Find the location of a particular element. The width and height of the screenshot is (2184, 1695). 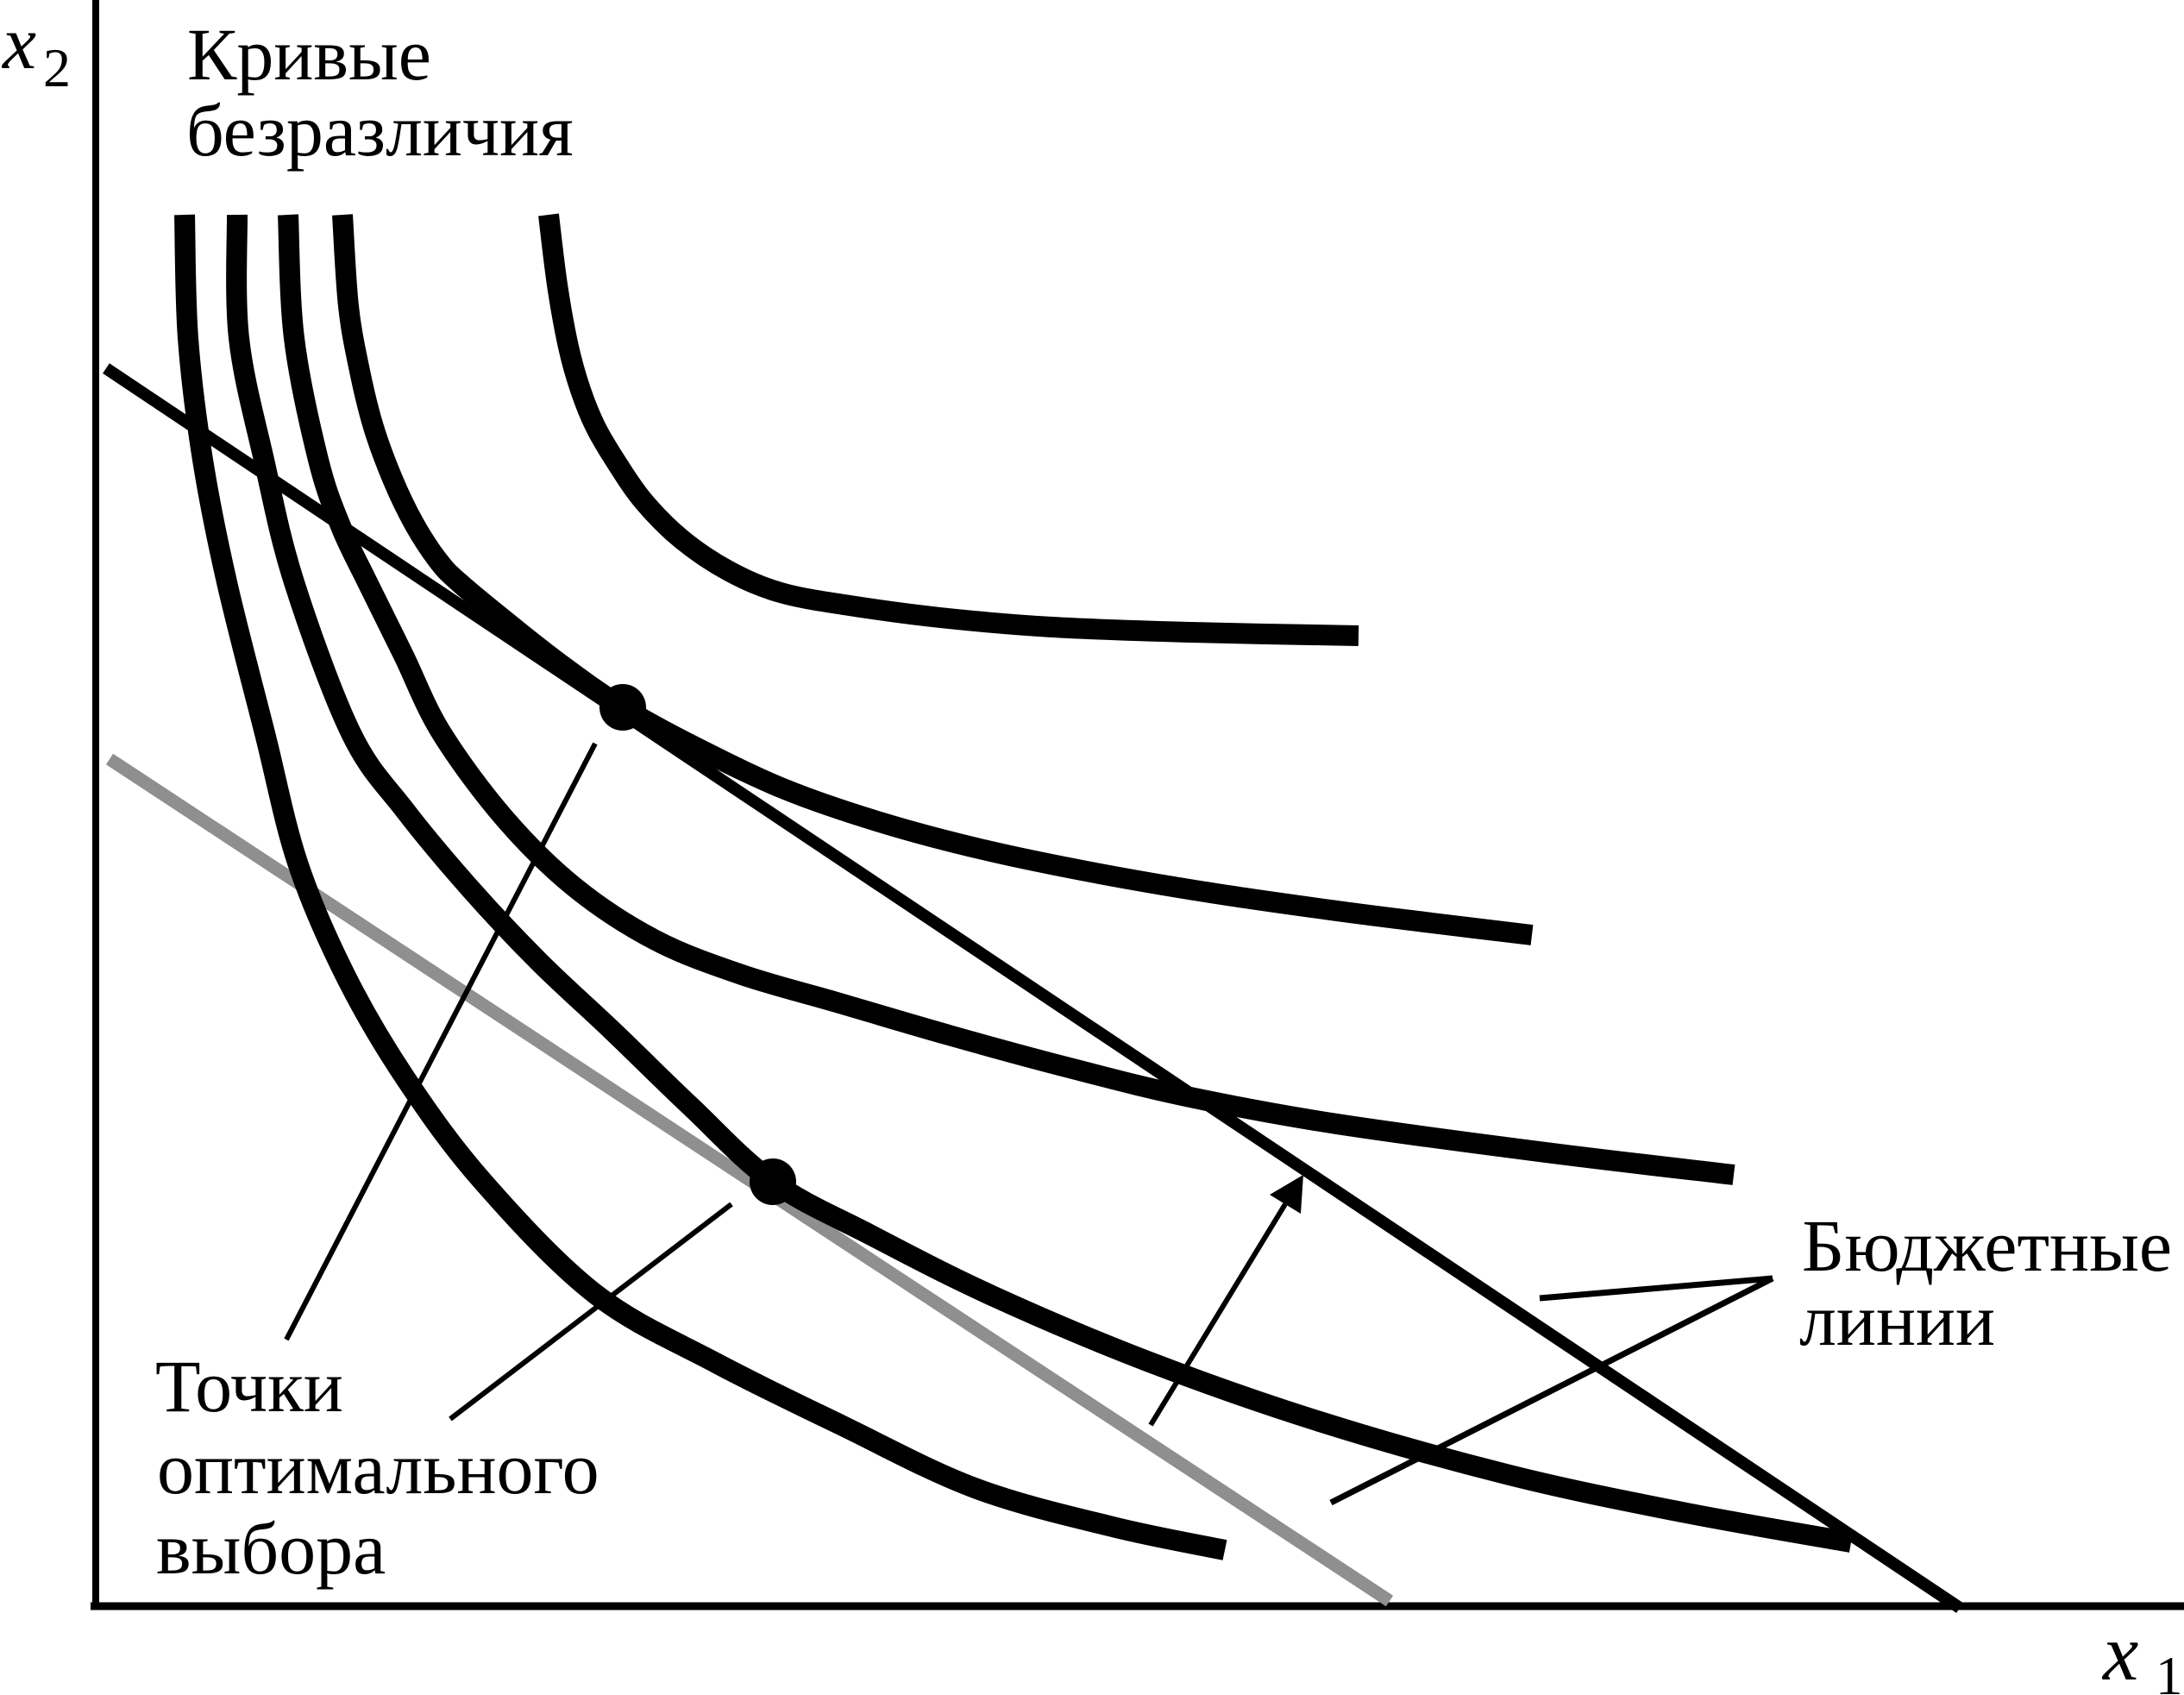

svg-text: 2 is located at coordinates (57, 67).